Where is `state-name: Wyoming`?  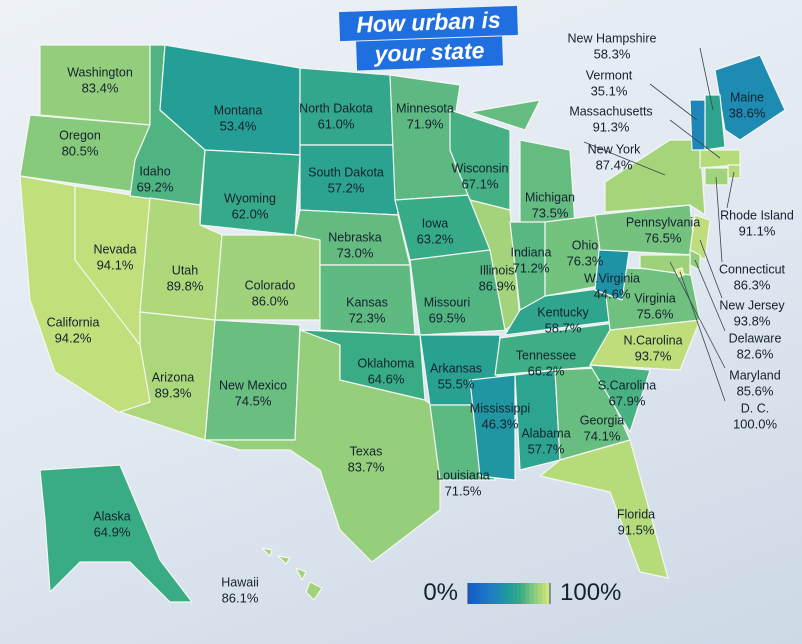
state-name: Wyoming is located at coordinates (250, 198).